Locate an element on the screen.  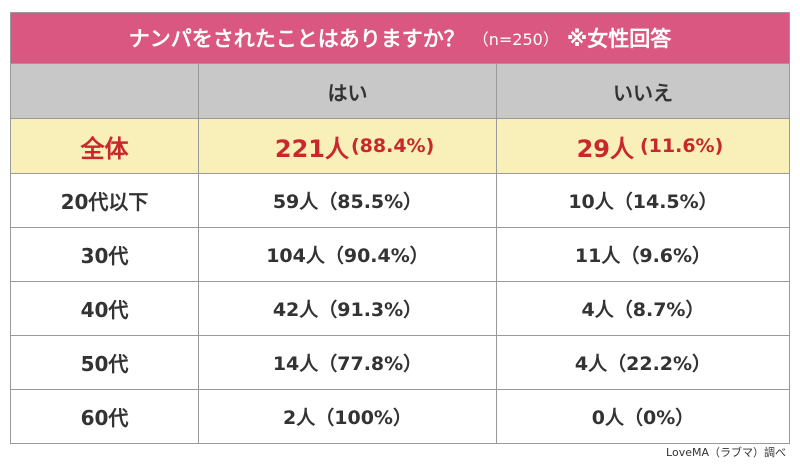
no-value: 10人（14.5%） is located at coordinates (643, 202).